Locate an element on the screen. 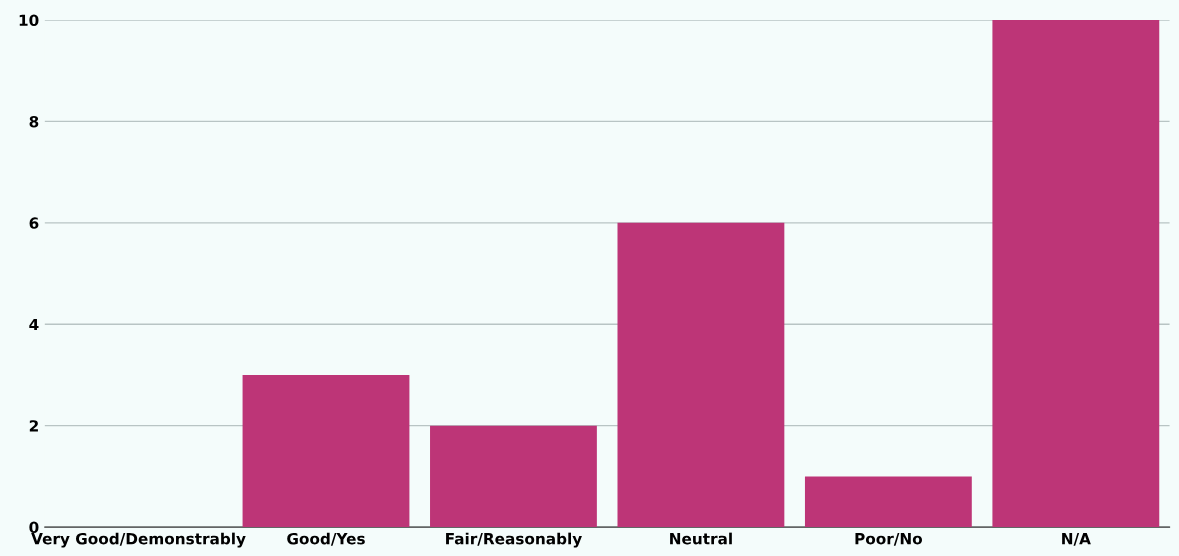  x-tick-label: N/A is located at coordinates (1076, 539).